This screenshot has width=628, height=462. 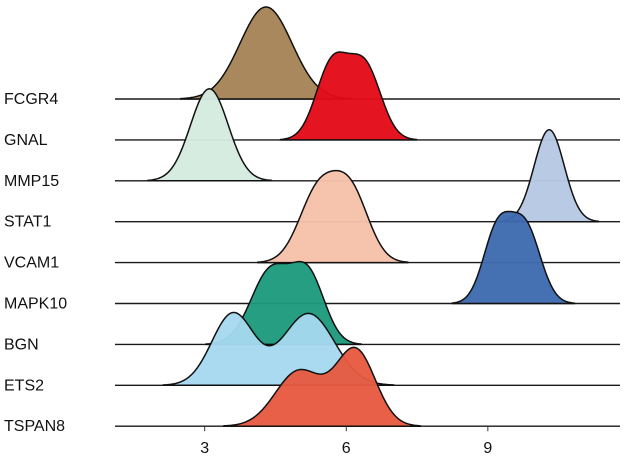 What do you see at coordinates (26, 140) in the screenshot?
I see `y-label-gnal: GNAL` at bounding box center [26, 140].